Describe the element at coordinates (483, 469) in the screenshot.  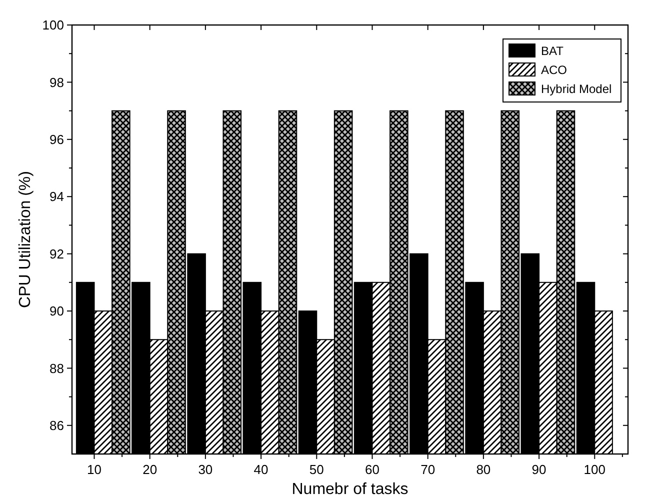
I see `x-tick-label: 80` at that location.